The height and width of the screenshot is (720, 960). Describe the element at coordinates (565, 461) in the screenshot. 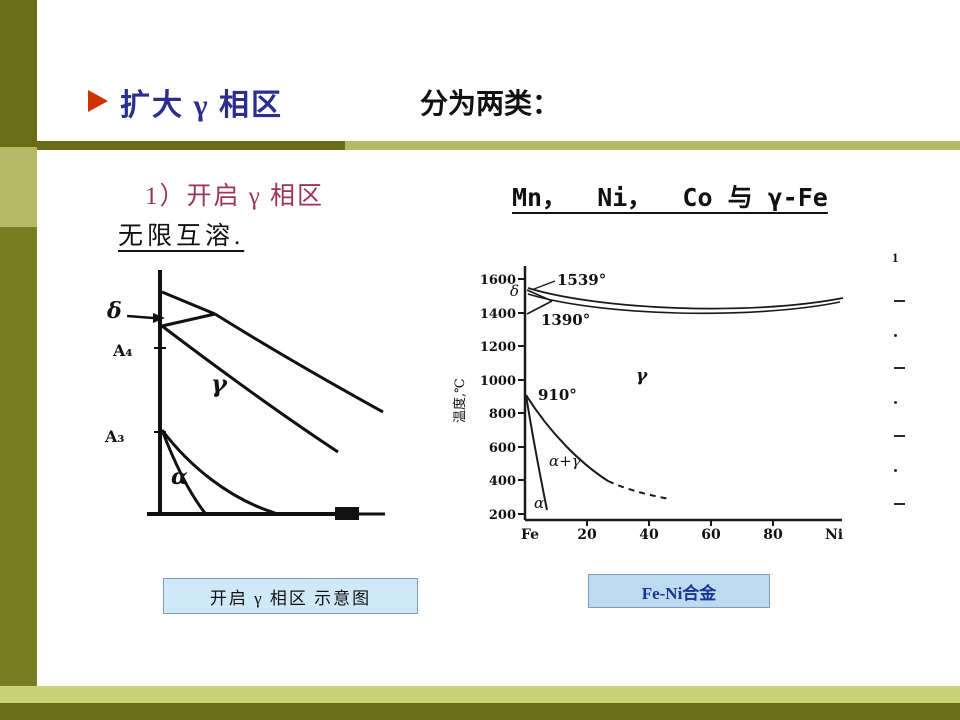

I see `annotation-alpha-gamma: α+γ` at that location.